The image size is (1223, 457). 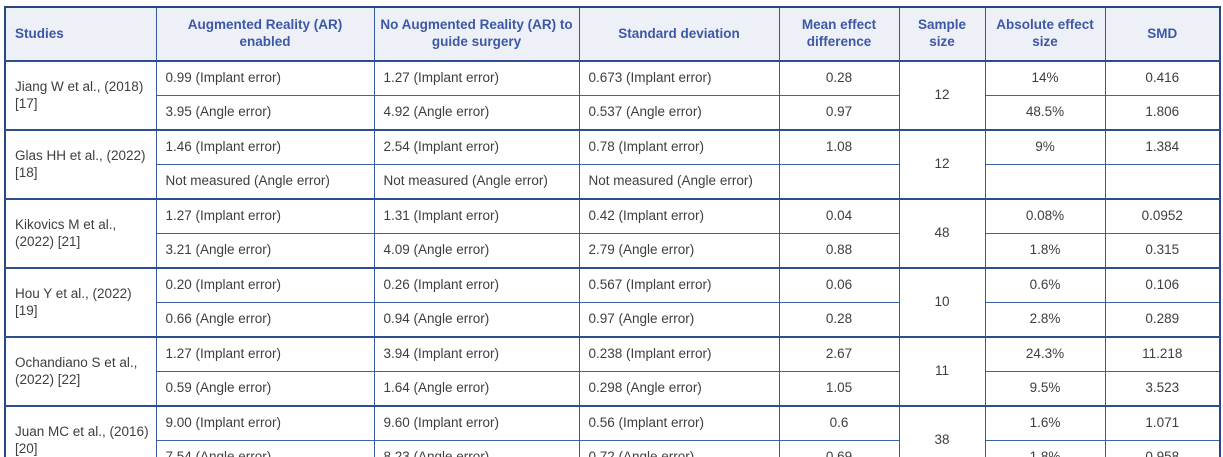 I want to click on mean-effect-difference-cell: 0.04, so click(x=839, y=216).